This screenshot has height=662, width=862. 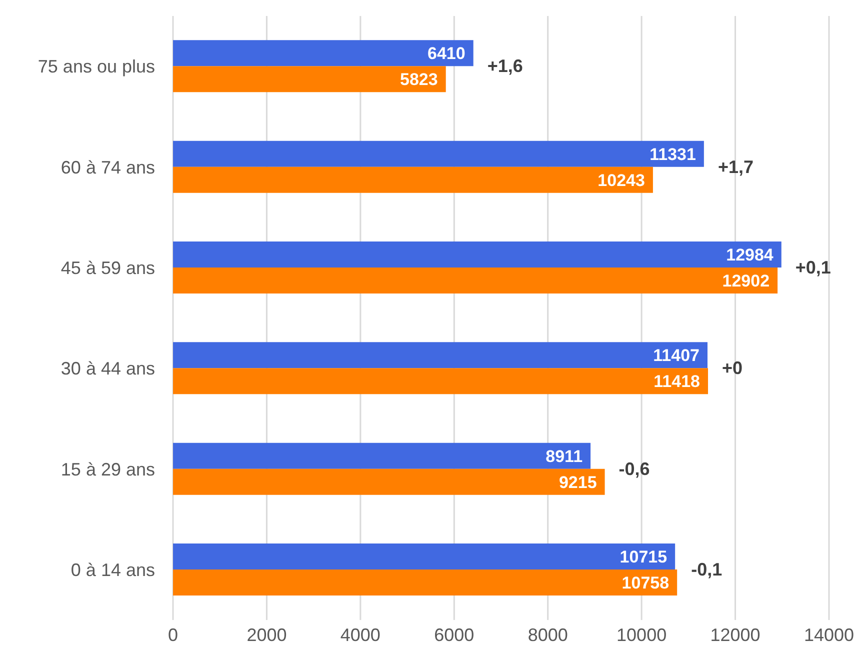 What do you see at coordinates (505, 66) in the screenshot?
I see `annotation: +1,6` at bounding box center [505, 66].